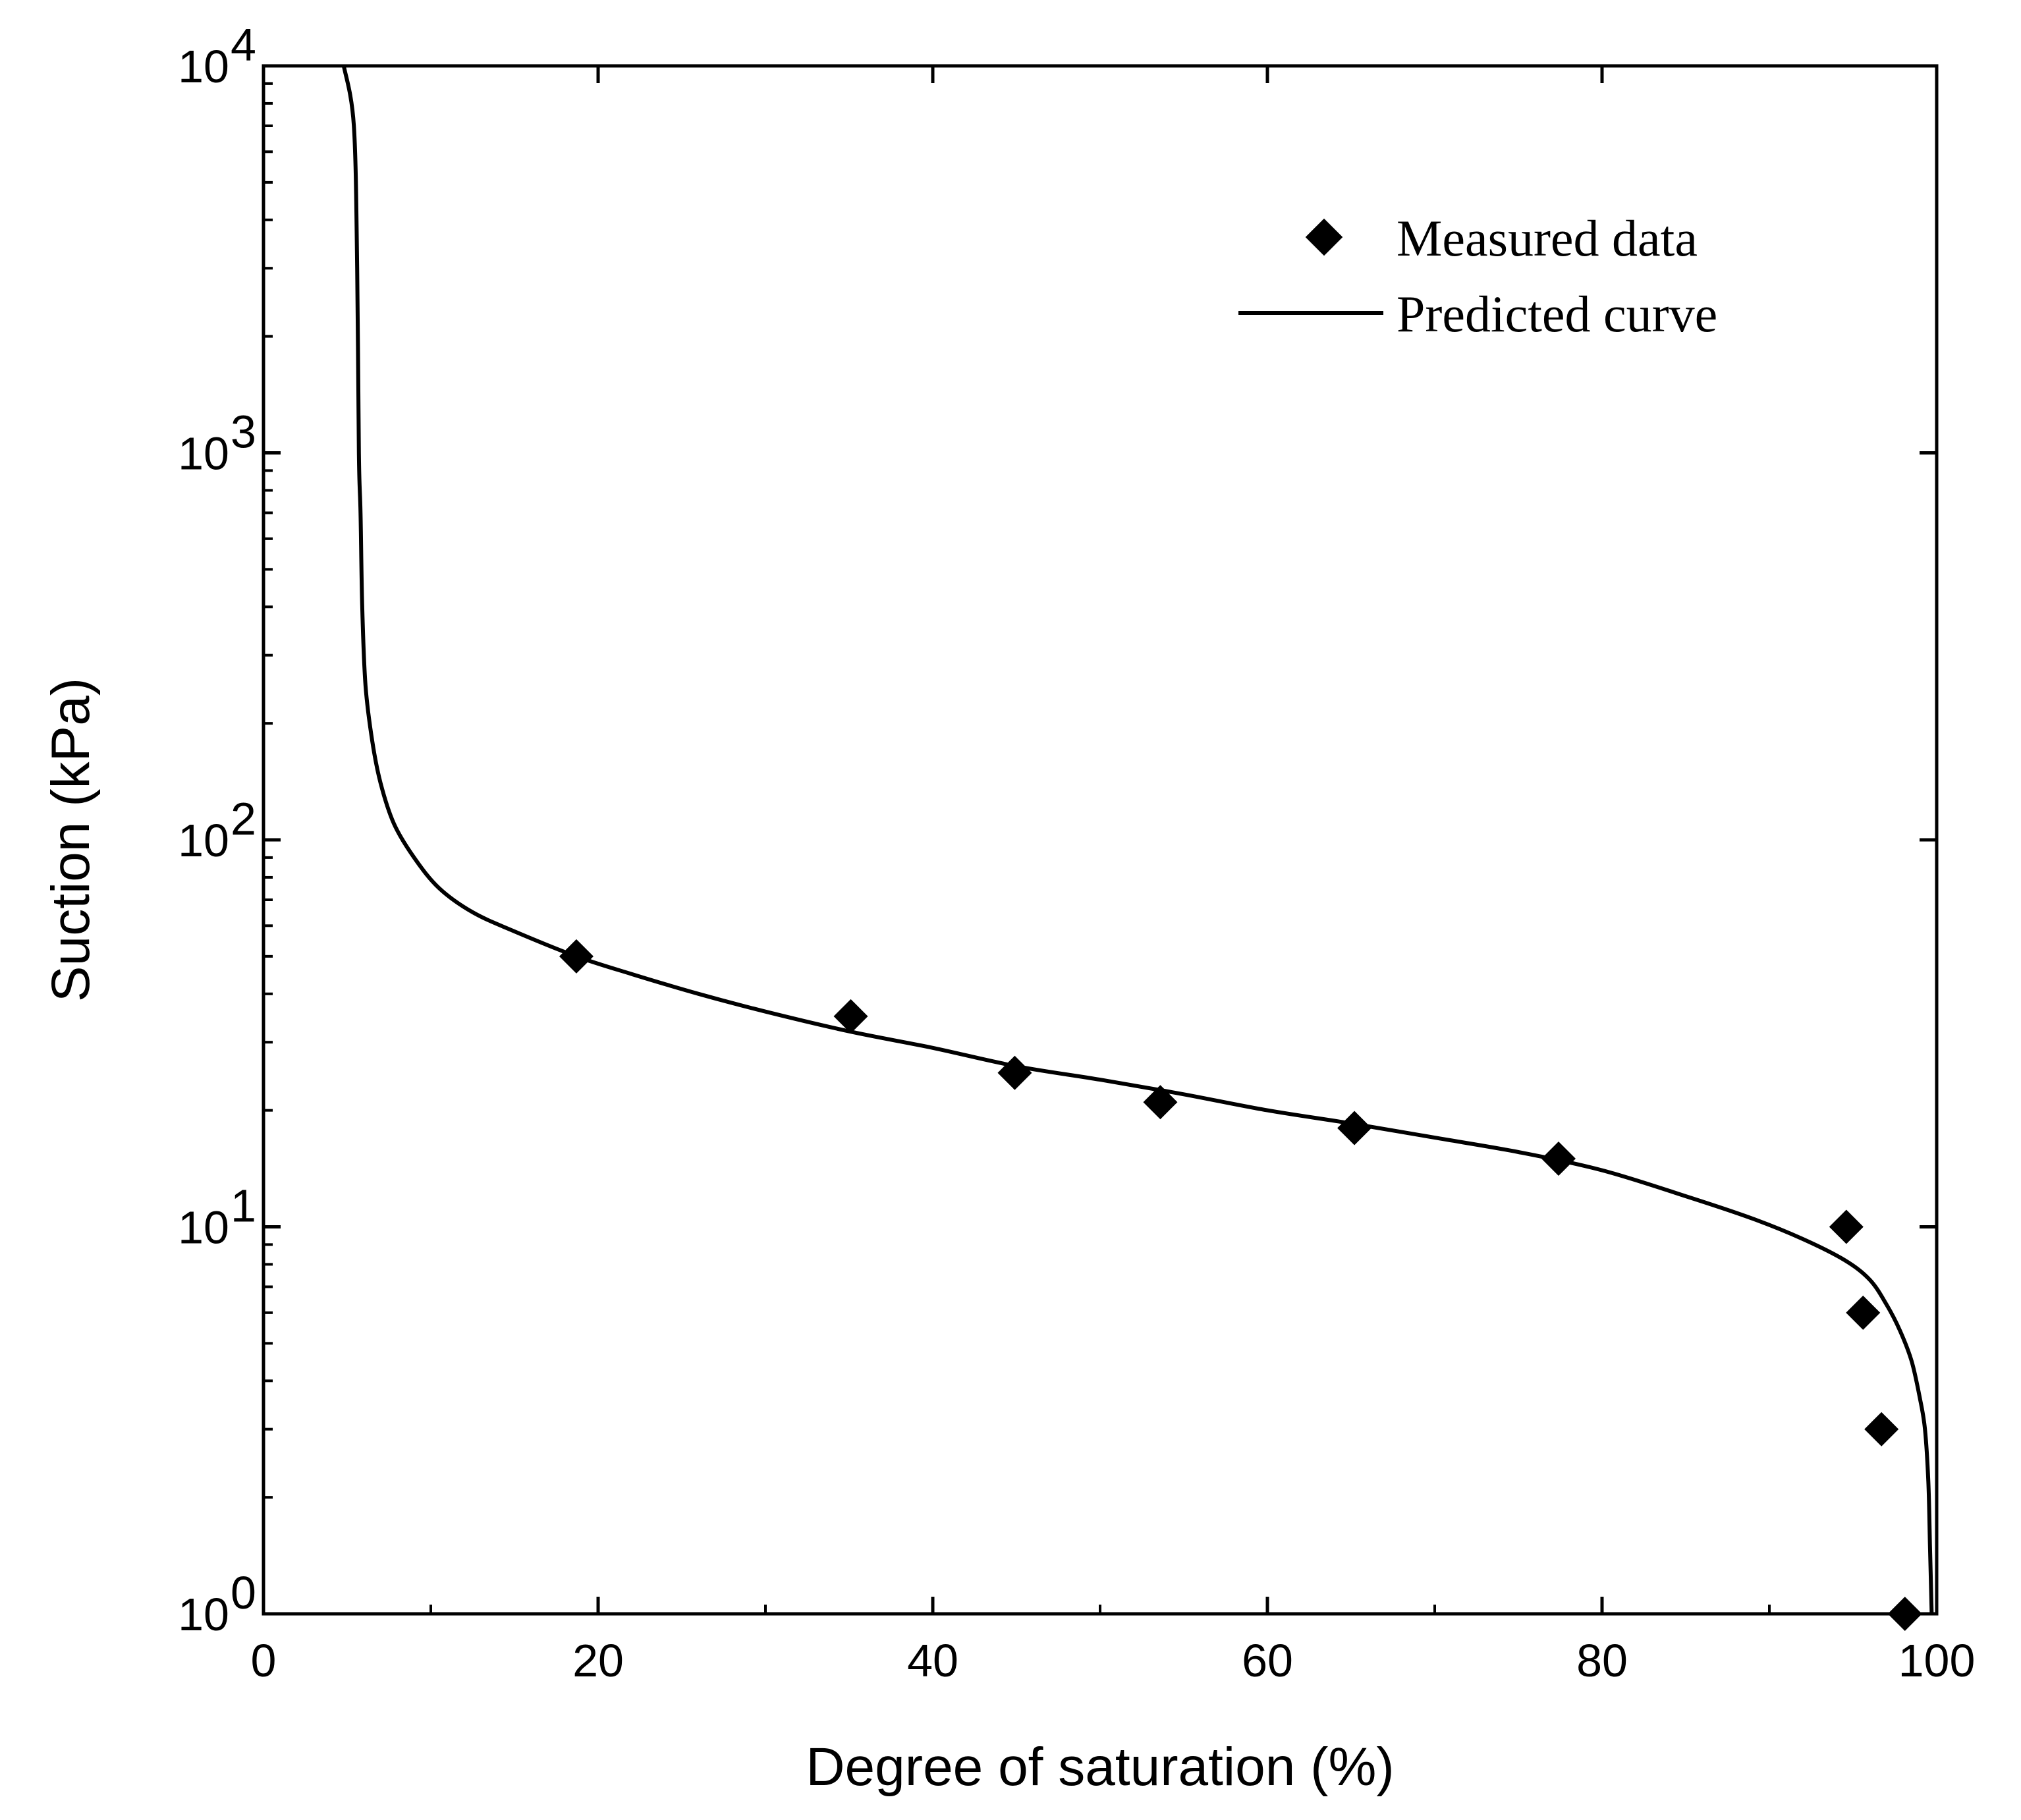 Image resolution: width=2021 pixels, height=1820 pixels. I want to click on y-axis-title: Suction (kPa), so click(71, 840).